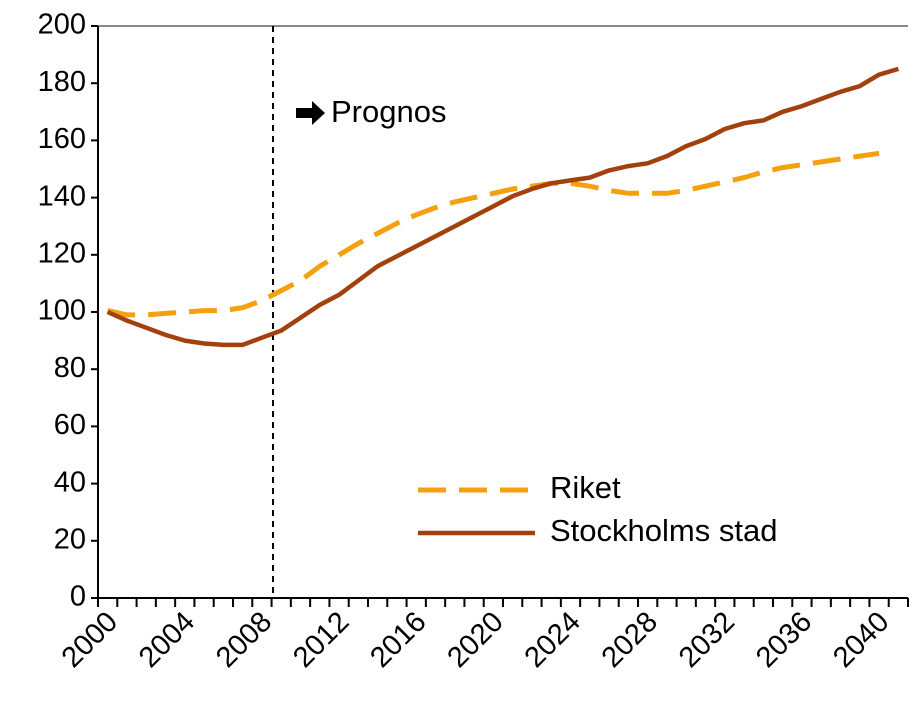 The height and width of the screenshot is (710, 914). Describe the element at coordinates (585, 487) in the screenshot. I see `legend-label: Riket` at that location.